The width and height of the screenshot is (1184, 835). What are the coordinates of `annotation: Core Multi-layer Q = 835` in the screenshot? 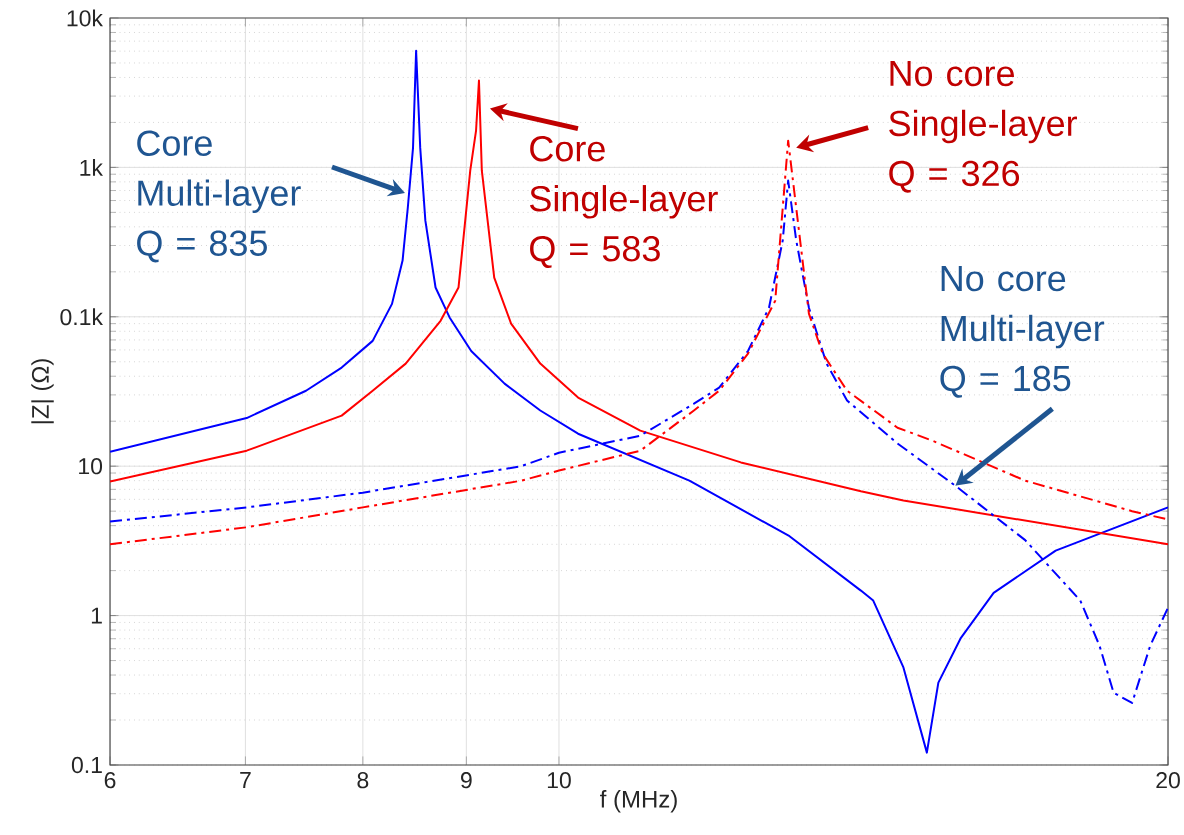 It's located at (219, 196).